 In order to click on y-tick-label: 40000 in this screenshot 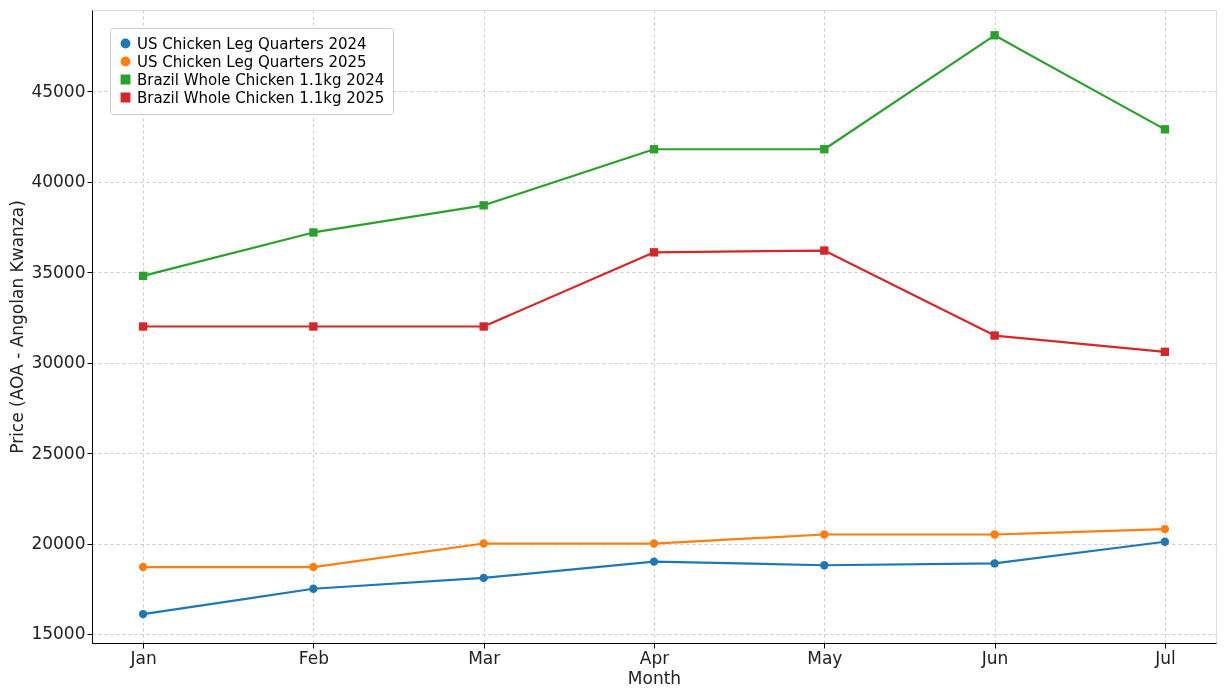, I will do `click(58, 181)`.